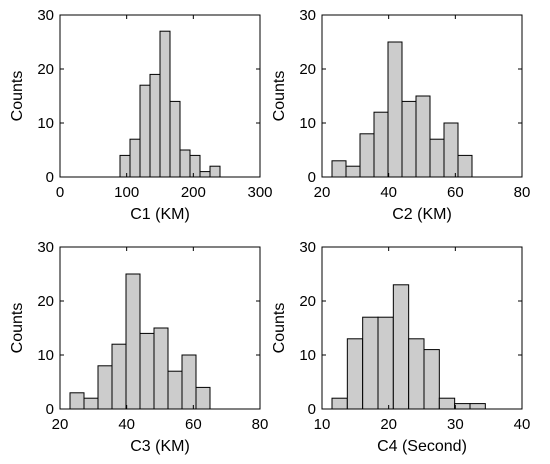 This screenshot has height=464, width=550. I want to click on x-tick-label: 200, so click(193, 192).